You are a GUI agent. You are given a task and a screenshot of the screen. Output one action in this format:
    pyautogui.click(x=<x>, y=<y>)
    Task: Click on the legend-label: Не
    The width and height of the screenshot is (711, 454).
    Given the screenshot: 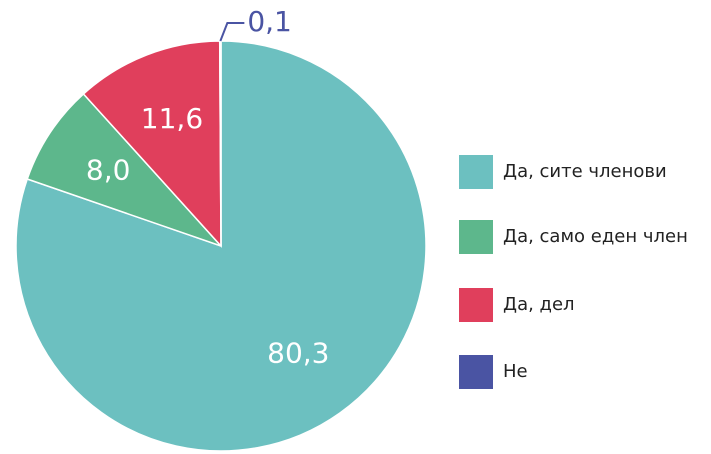 What is the action you would take?
    pyautogui.click(x=515, y=371)
    